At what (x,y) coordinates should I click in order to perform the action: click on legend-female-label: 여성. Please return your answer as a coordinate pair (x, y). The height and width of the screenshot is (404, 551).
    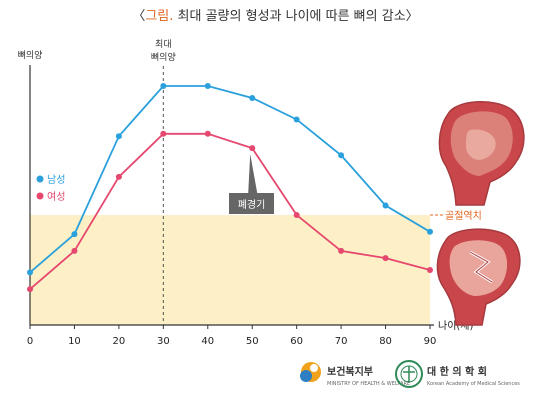
    Looking at the image, I should click on (56, 197).